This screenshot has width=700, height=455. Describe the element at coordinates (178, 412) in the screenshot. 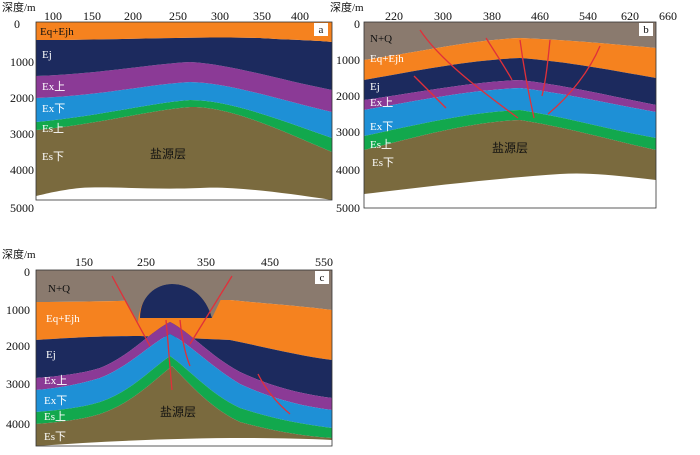

I see `panel-c-salt-label: 盐源层` at that location.